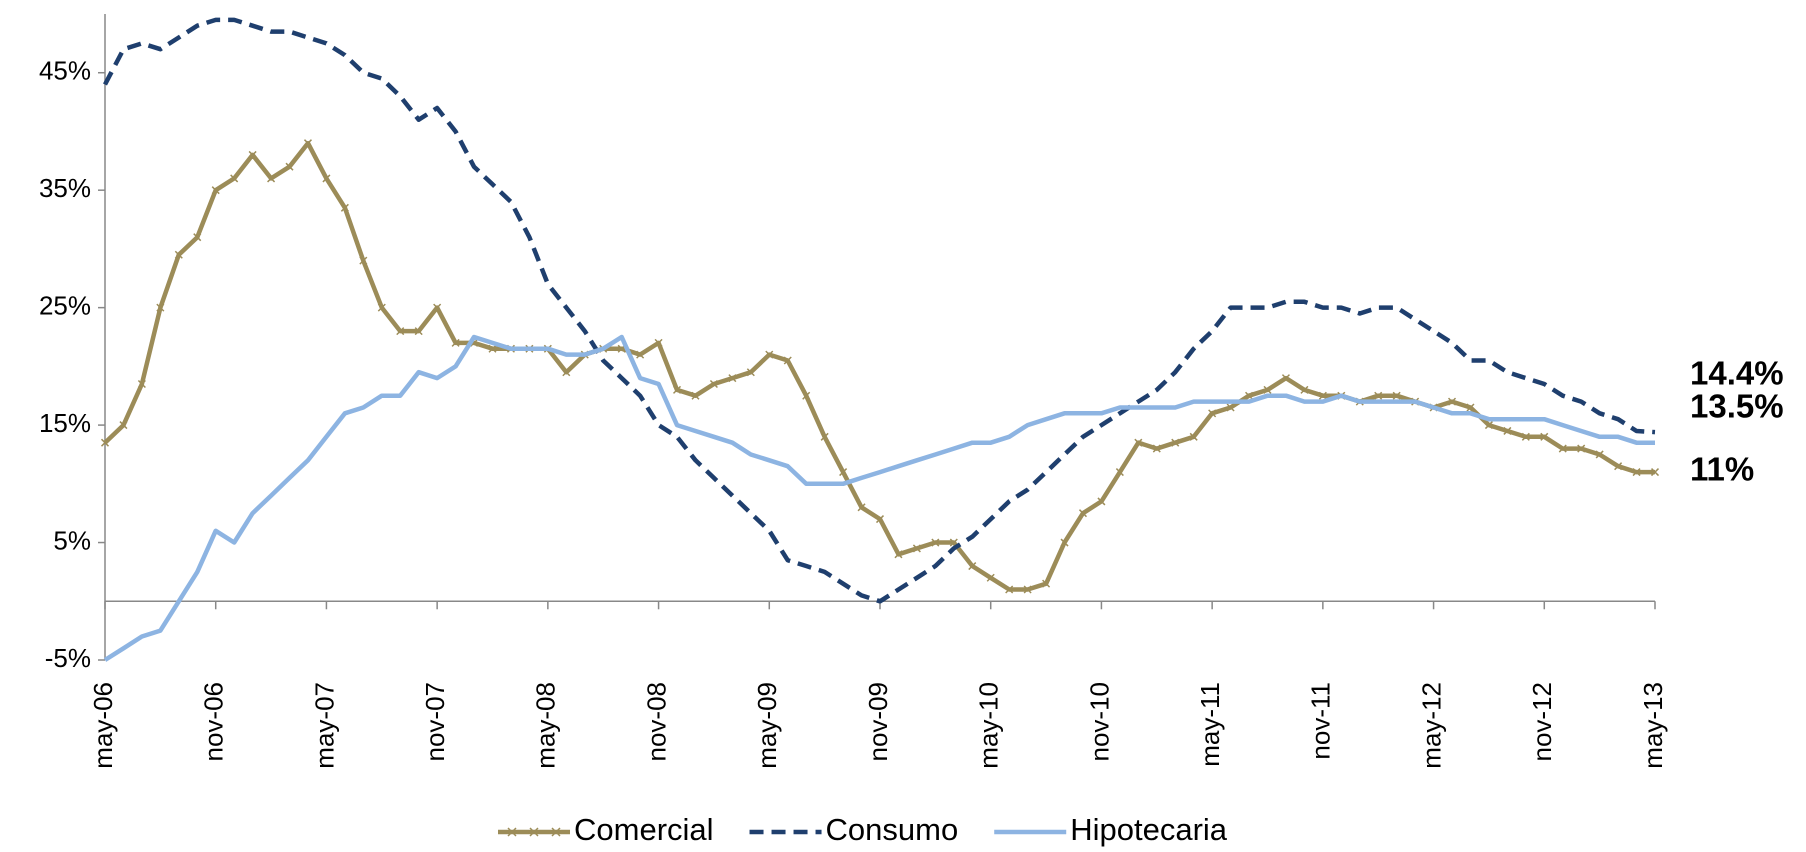  I want to click on legend: Comercial Consumo Hipotecaria, so click(863, 829).